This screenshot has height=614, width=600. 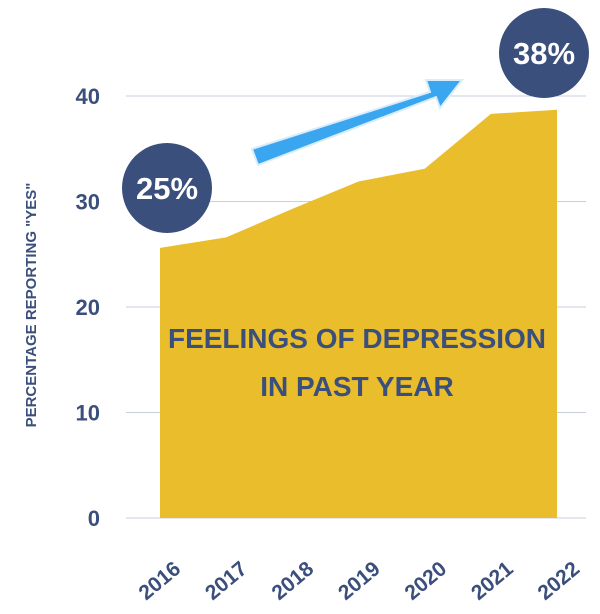 I want to click on start-value-bubble: 25%, so click(x=167, y=188).